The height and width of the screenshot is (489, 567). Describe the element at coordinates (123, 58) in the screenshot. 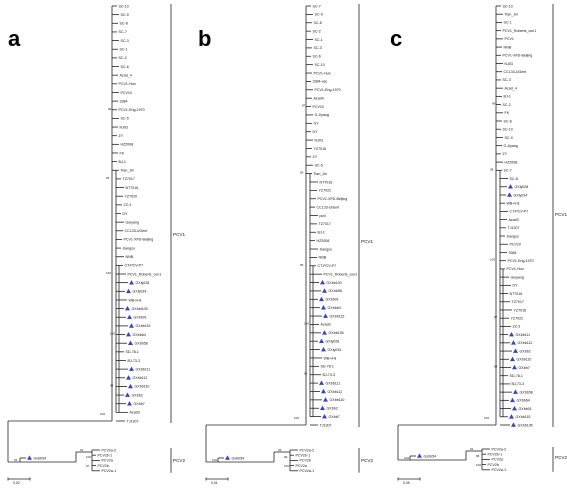

I see `leaf-label: SC-2` at that location.